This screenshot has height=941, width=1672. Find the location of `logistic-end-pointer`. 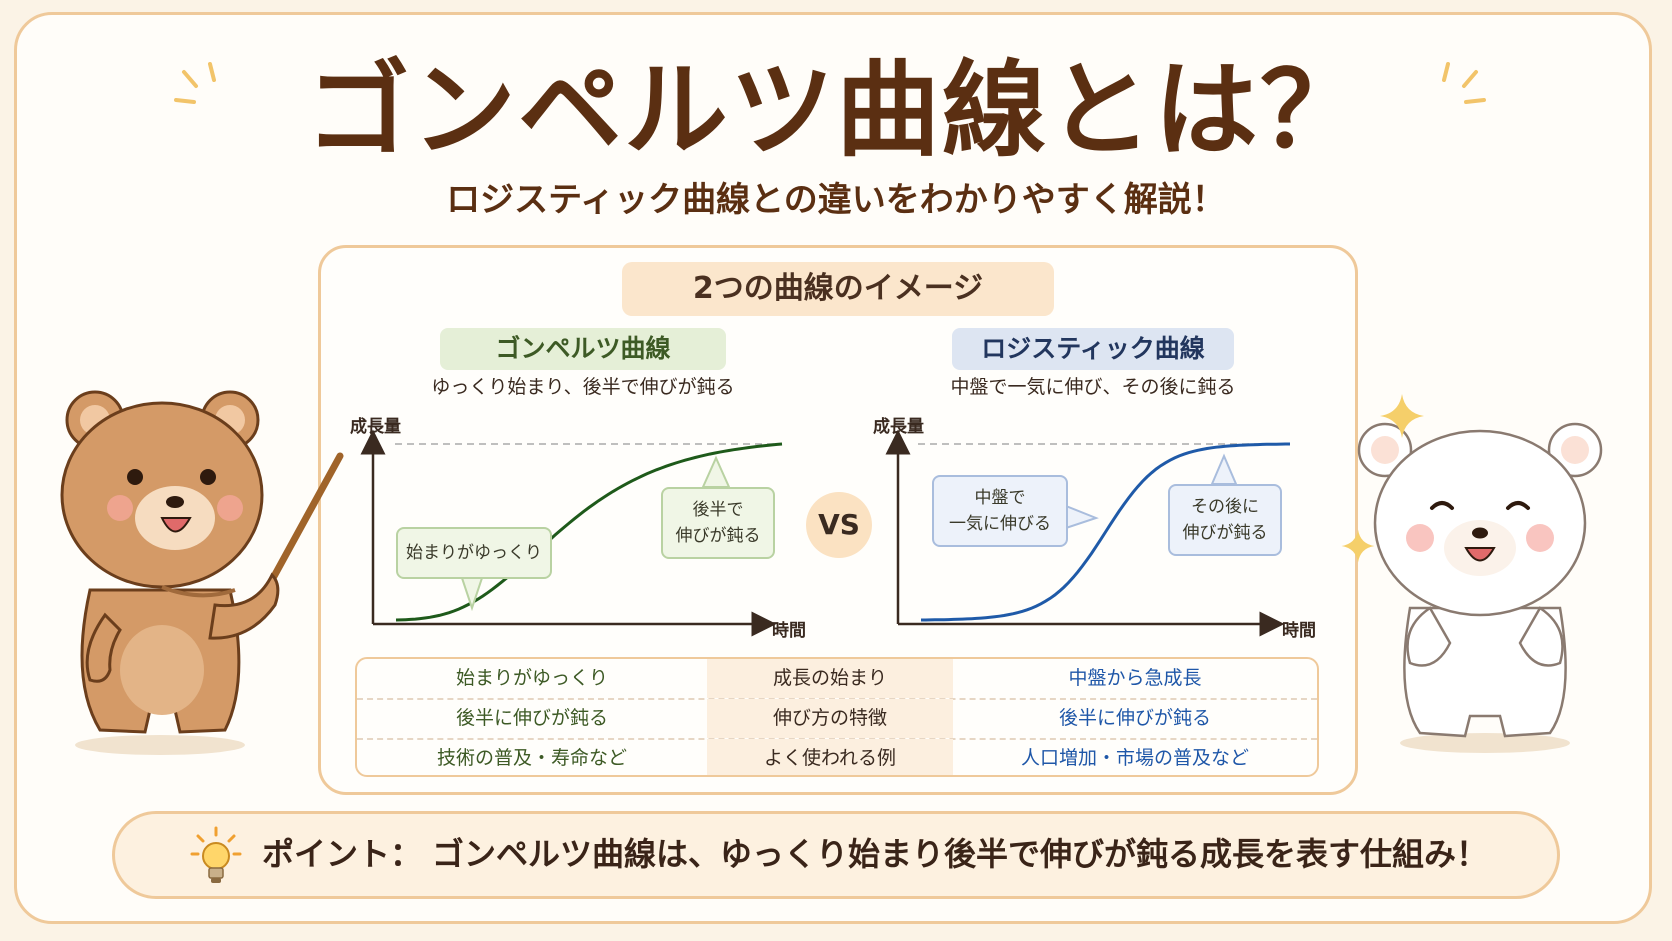

logistic-end-pointer is located at coordinates (1224, 469).